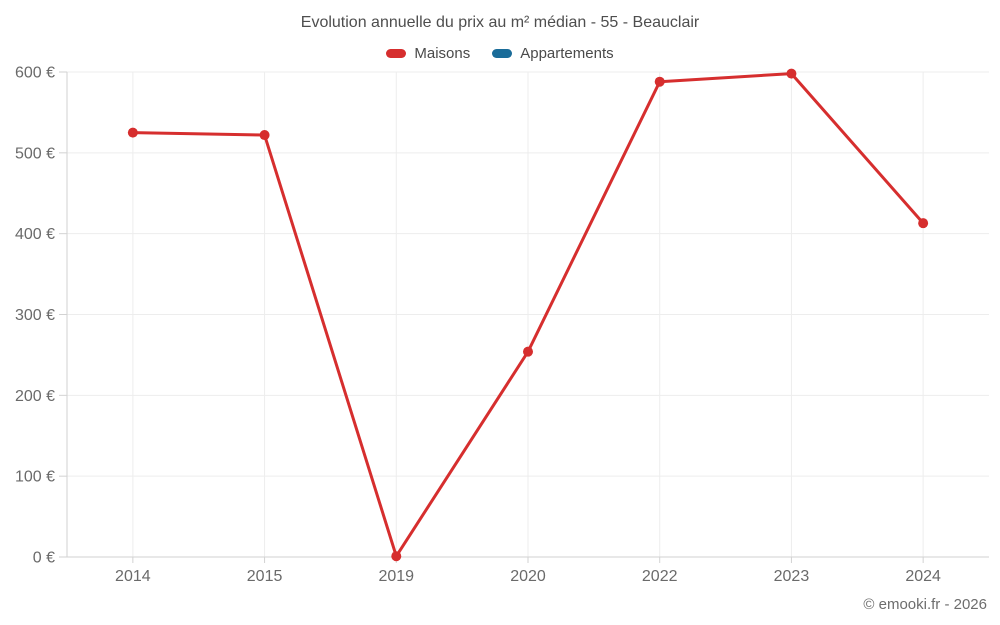  What do you see at coordinates (44, 558) in the screenshot?
I see `y-tick-label: 0 €` at bounding box center [44, 558].